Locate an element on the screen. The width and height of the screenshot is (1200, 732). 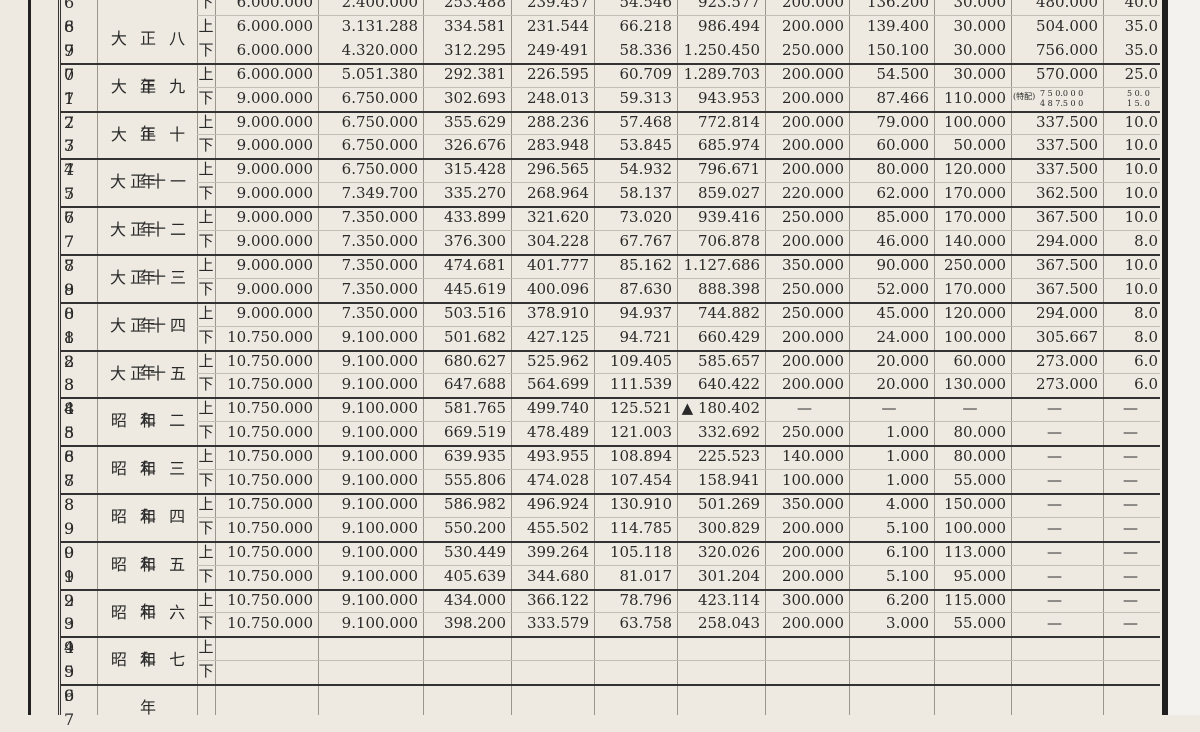
table-cell: 5.100 is located at coordinates (907, 527).